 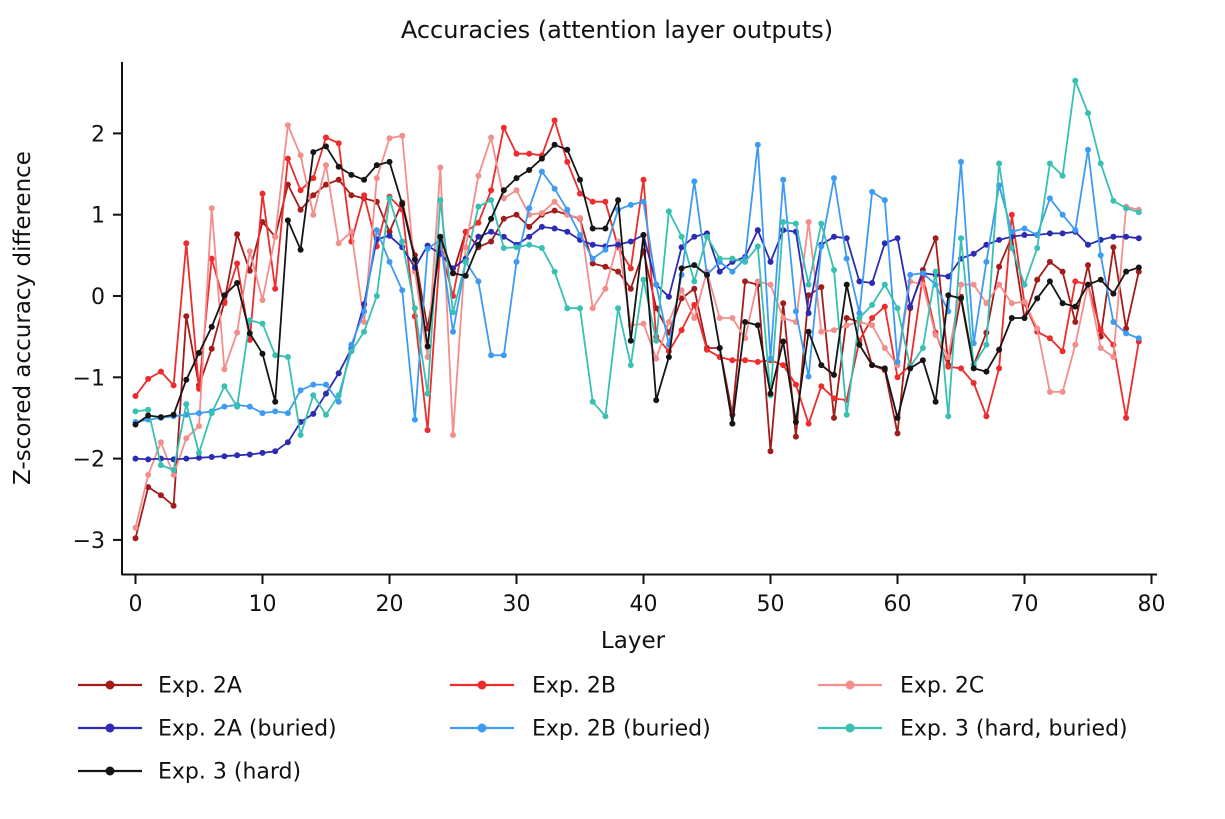 I want to click on legend-item-exp-2b: Exp. 2B, so click(x=533, y=686).